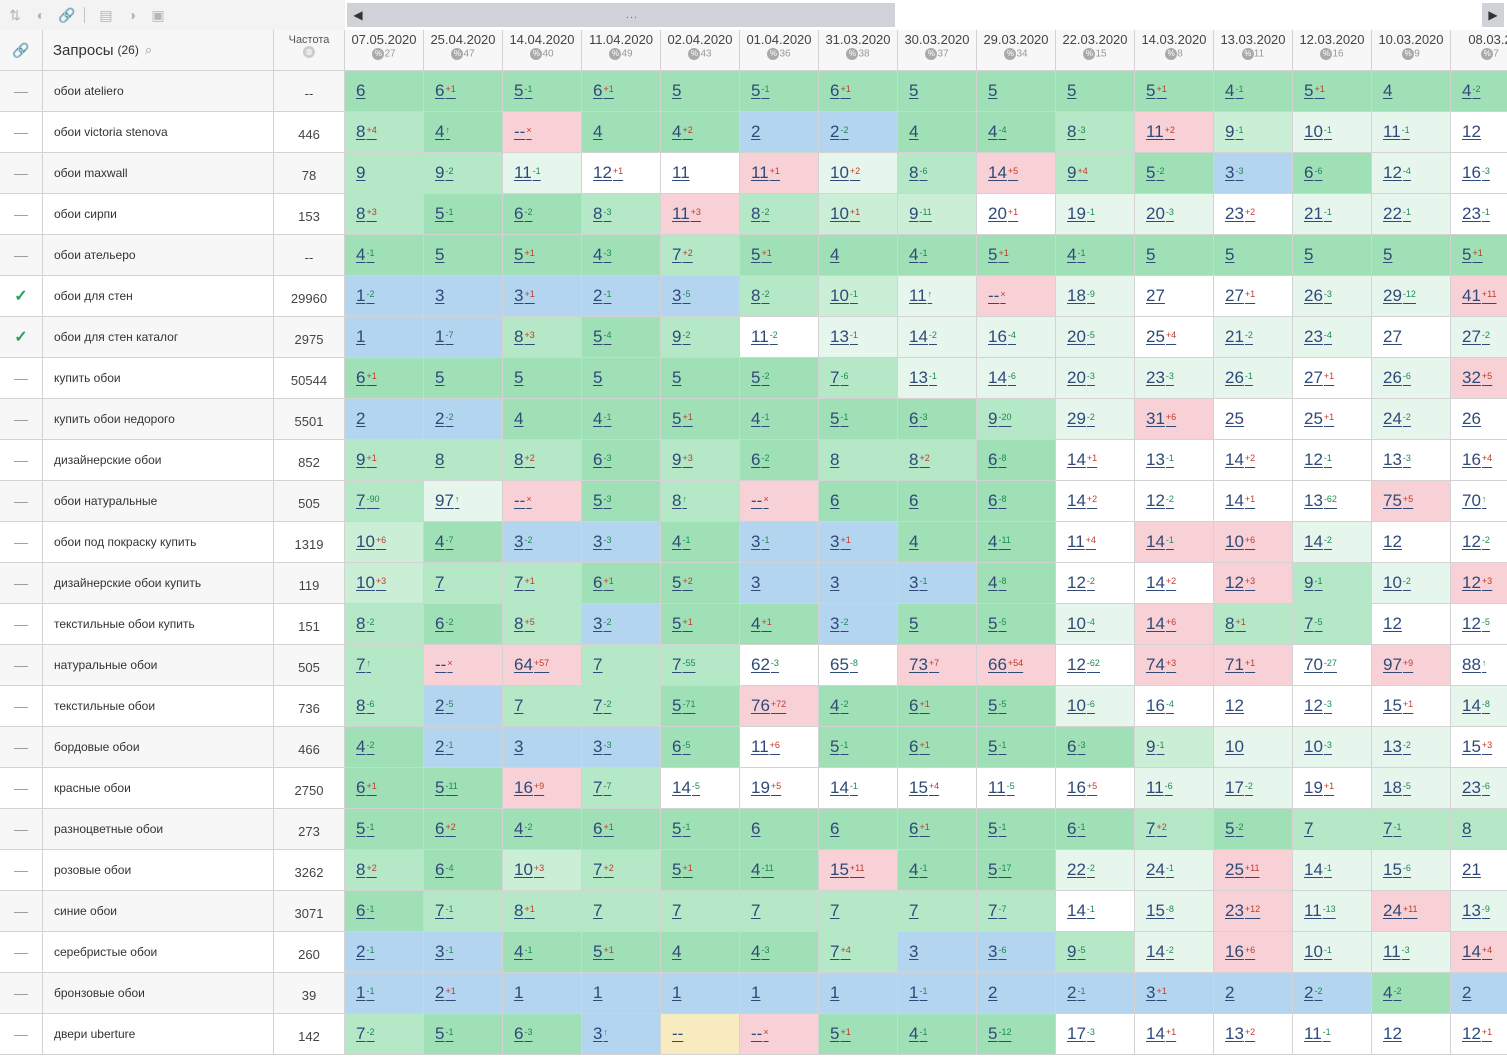 This screenshot has width=1507, height=1060. I want to click on position-value: 6-1, so click(1076, 828).